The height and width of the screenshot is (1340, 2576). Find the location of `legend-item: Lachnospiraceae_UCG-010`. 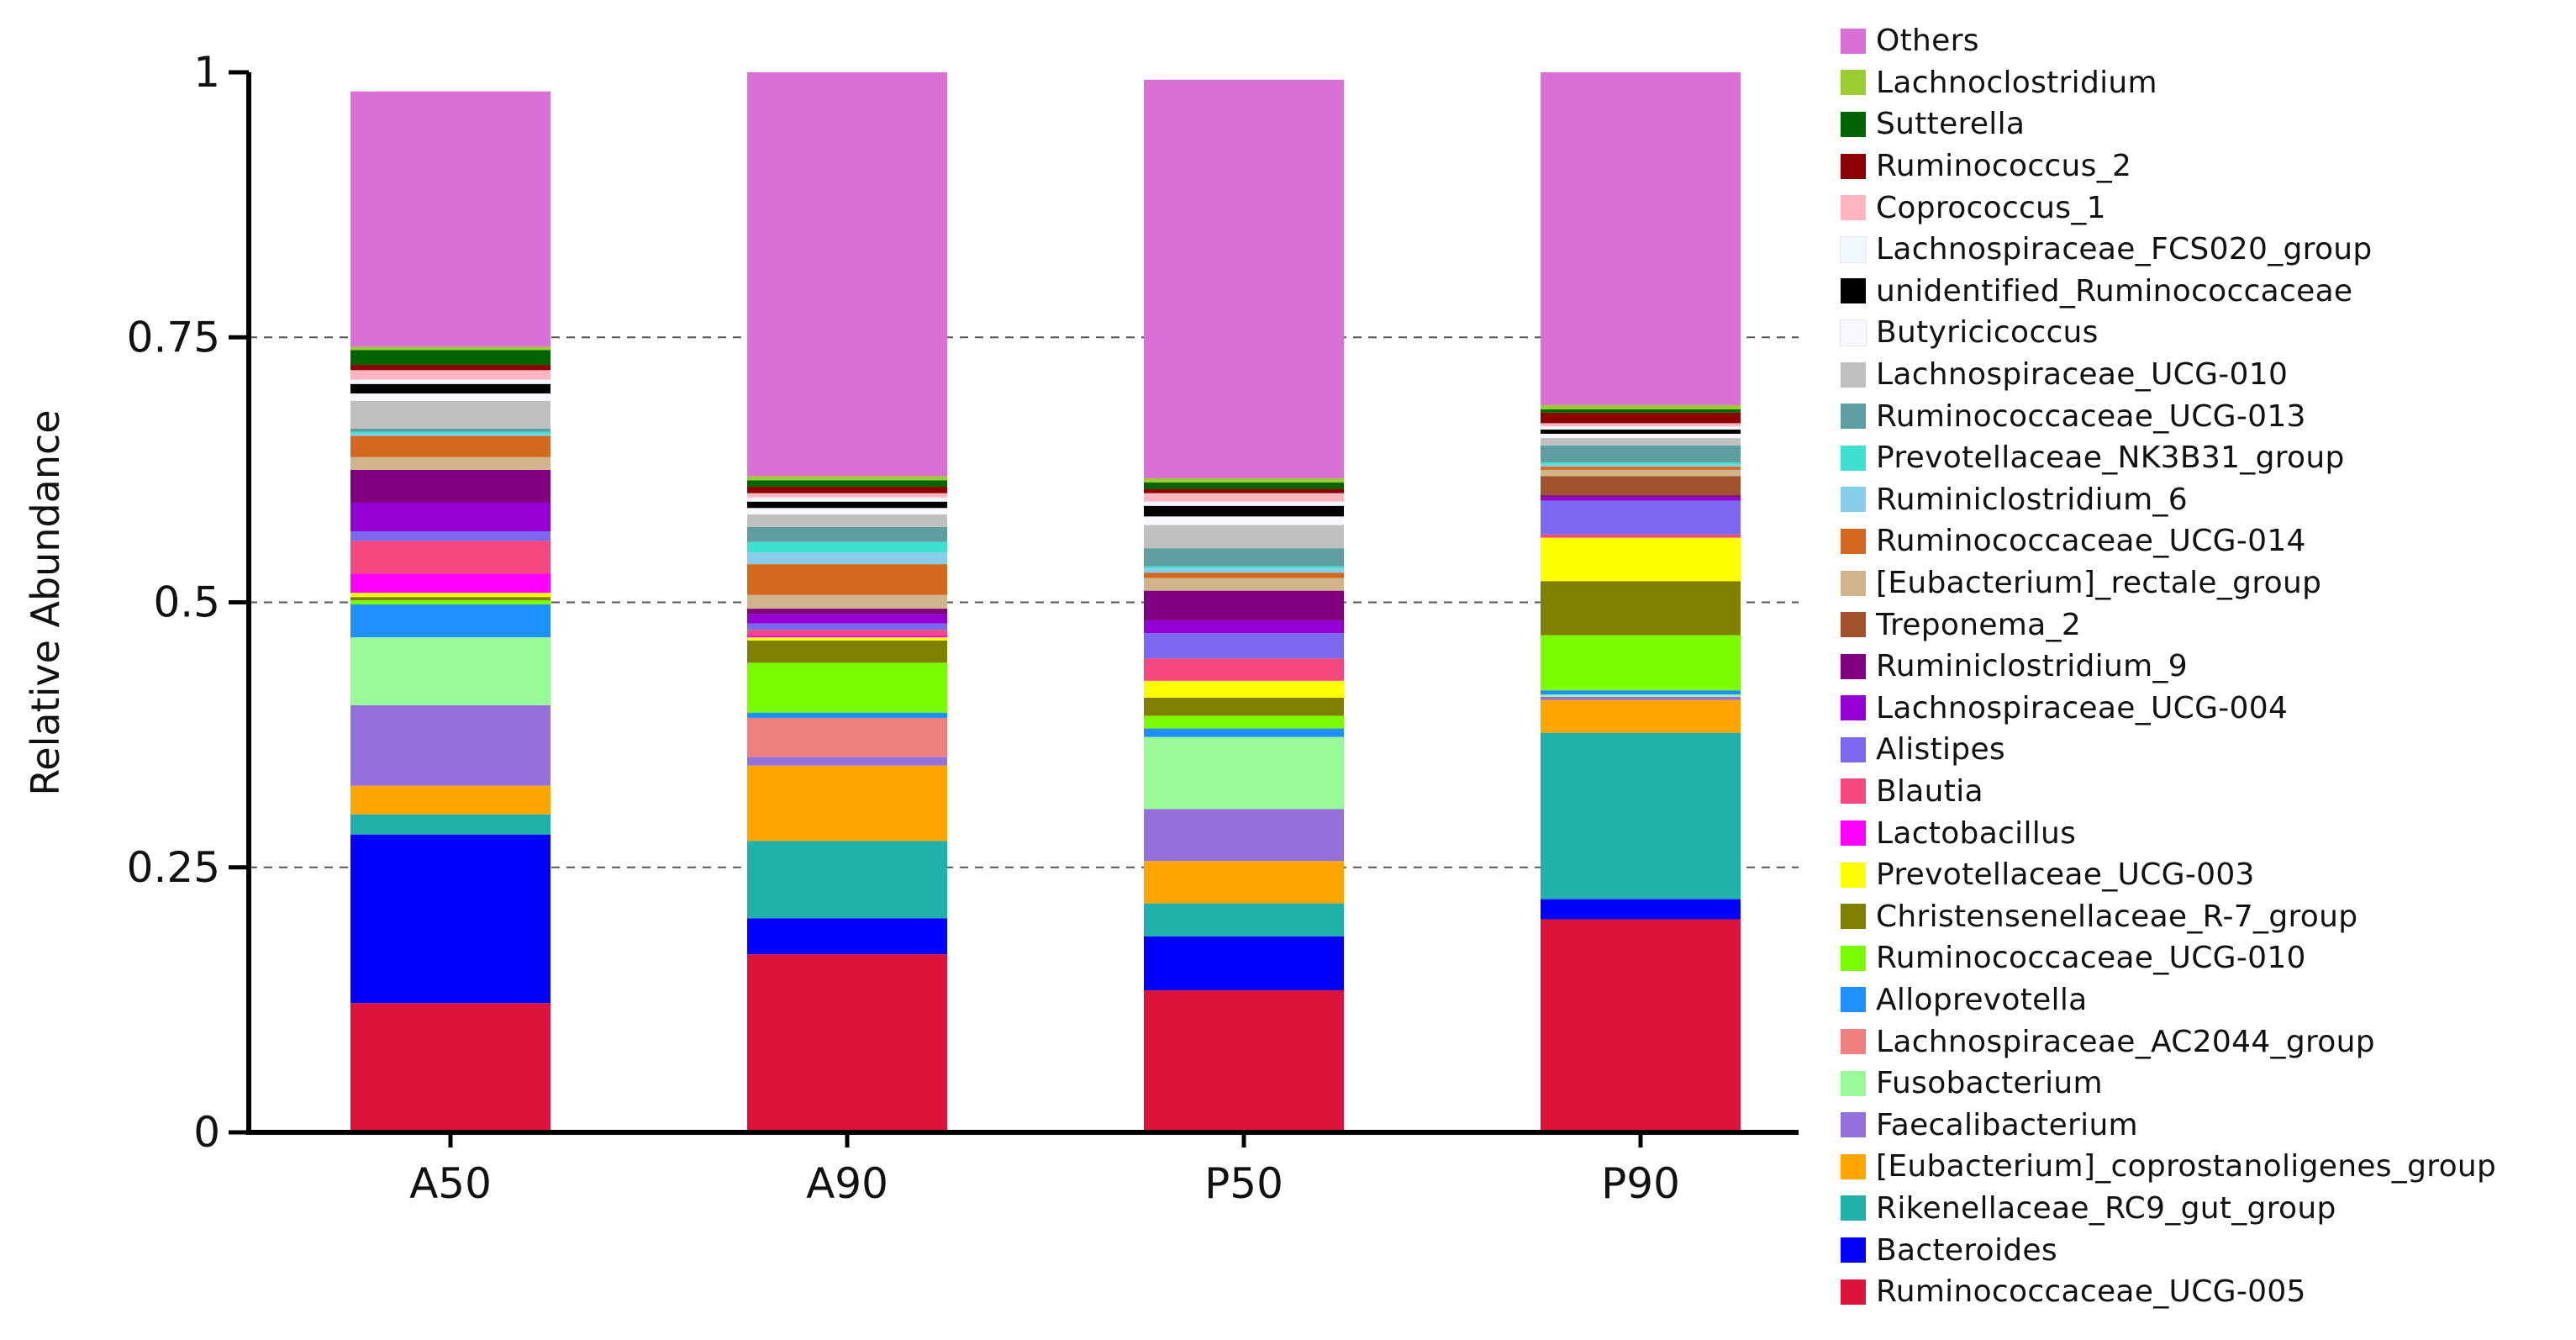

legend-item: Lachnospiraceae_UCG-010 is located at coordinates (2202, 375).